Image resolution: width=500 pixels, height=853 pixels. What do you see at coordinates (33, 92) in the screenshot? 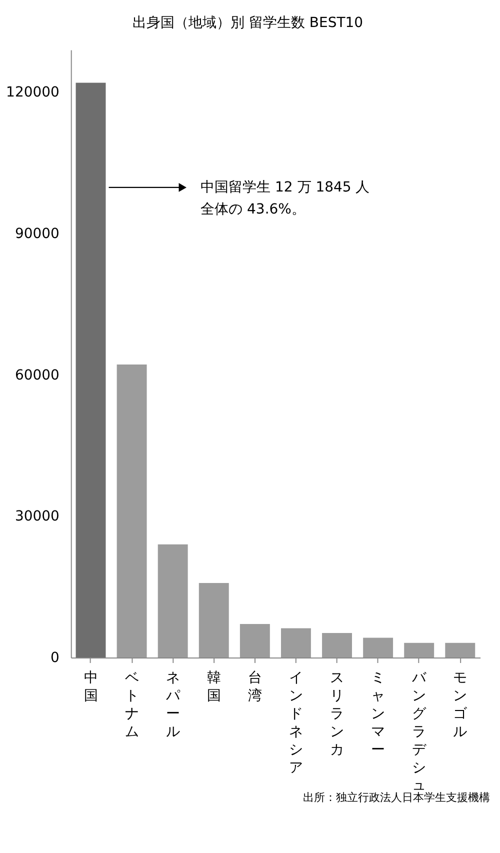
I see `y-tick-label: 120000` at bounding box center [33, 92].